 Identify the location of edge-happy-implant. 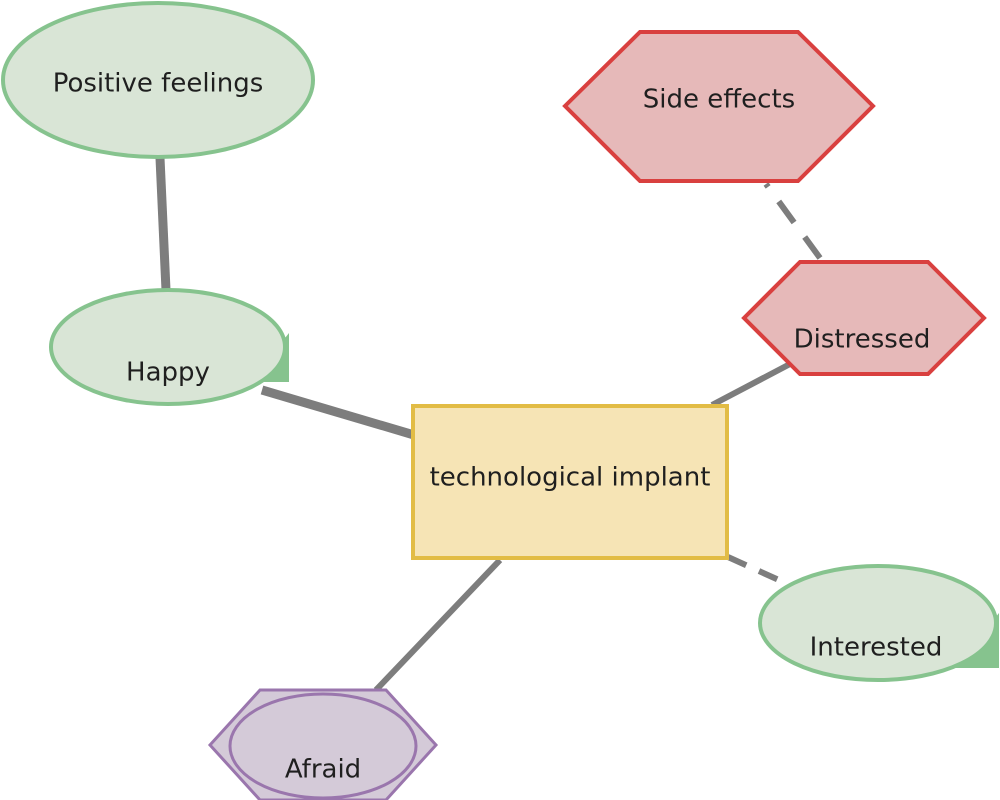
(338, 412).